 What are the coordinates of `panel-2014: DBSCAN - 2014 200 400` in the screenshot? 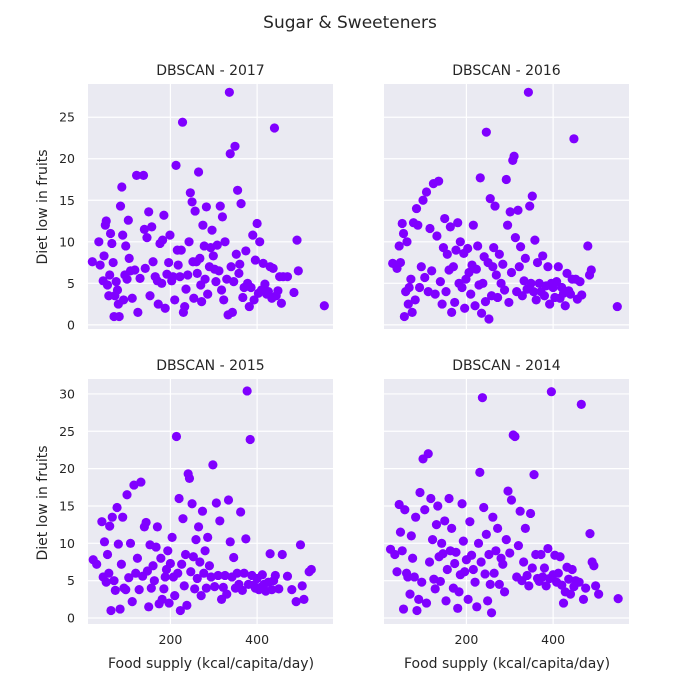 It's located at (506, 502).